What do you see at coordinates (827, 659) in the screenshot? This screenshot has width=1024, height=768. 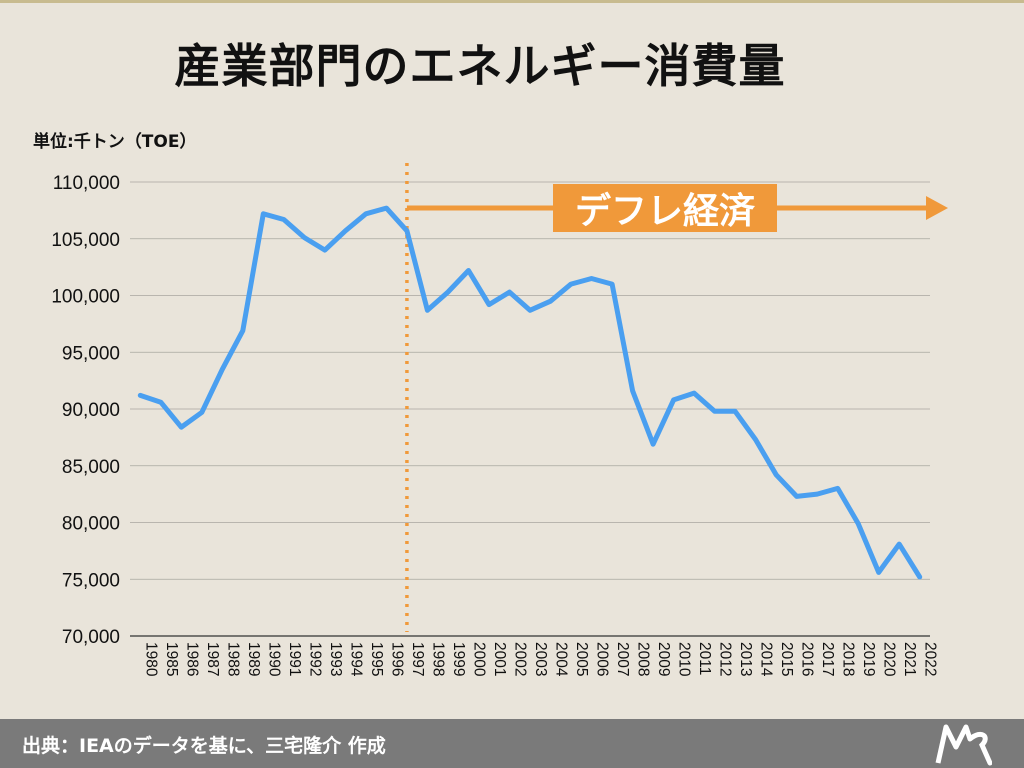 I see `x-tick-label: 2017` at bounding box center [827, 659].